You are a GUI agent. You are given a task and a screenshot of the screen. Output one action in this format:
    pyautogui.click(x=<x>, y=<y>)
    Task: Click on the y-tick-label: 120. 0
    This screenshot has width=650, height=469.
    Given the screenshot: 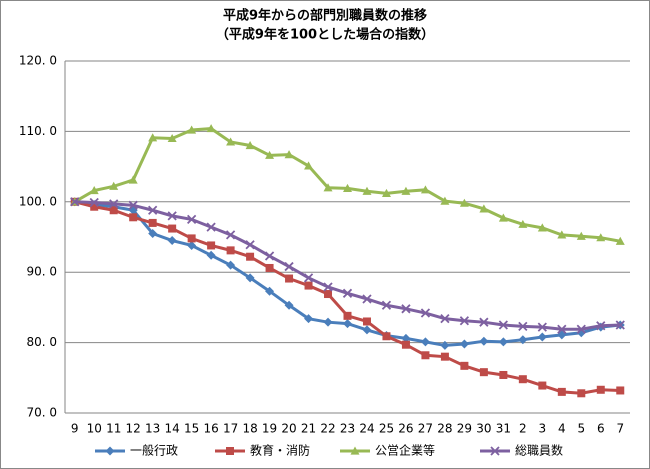 What is the action you would take?
    pyautogui.click(x=38, y=61)
    